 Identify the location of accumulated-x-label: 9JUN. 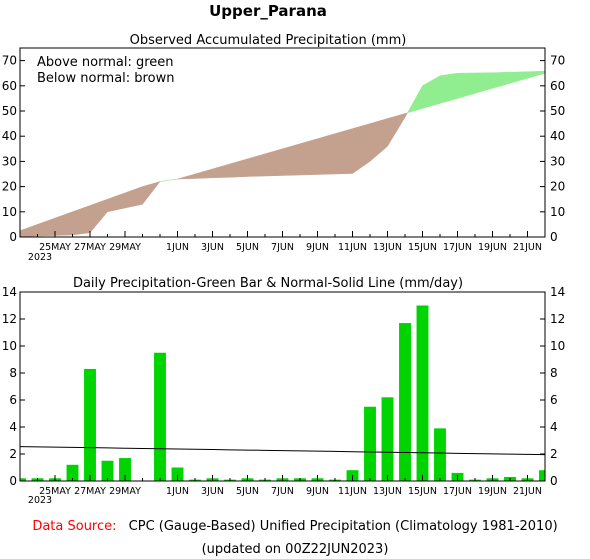
(317, 247).